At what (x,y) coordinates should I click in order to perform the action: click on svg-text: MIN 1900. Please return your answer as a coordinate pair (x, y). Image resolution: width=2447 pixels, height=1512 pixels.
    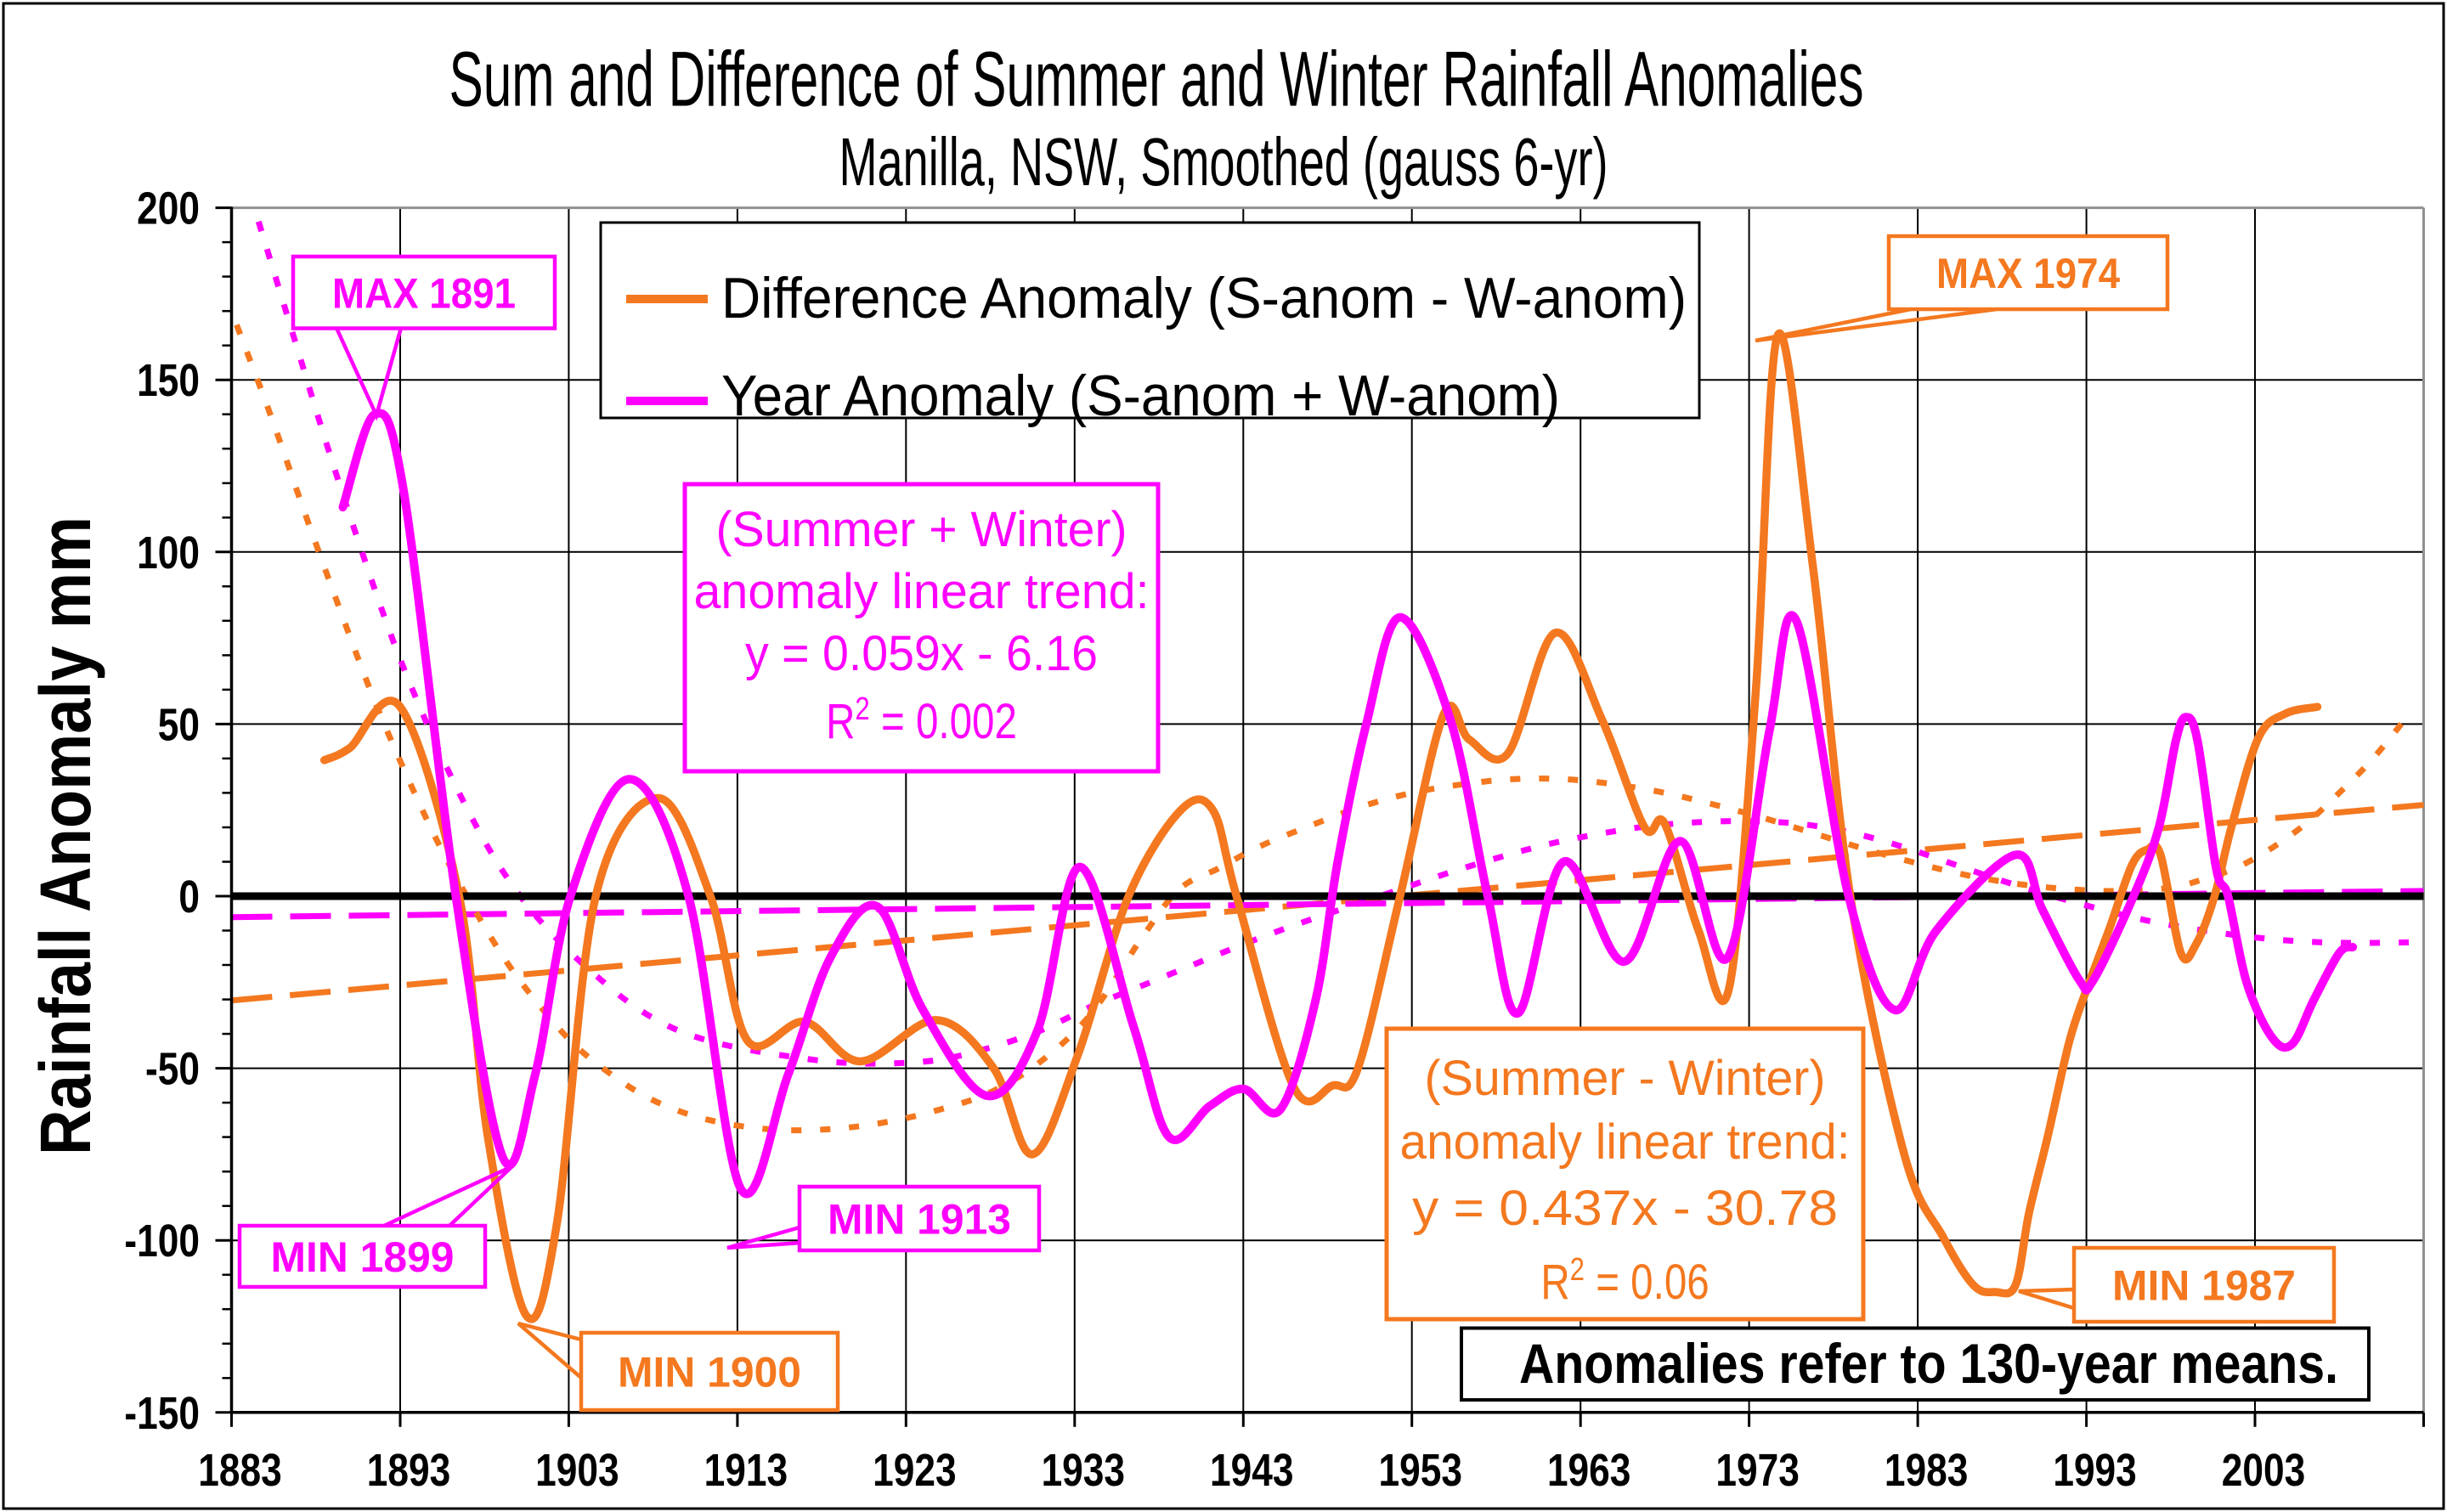
    Looking at the image, I should click on (709, 1372).